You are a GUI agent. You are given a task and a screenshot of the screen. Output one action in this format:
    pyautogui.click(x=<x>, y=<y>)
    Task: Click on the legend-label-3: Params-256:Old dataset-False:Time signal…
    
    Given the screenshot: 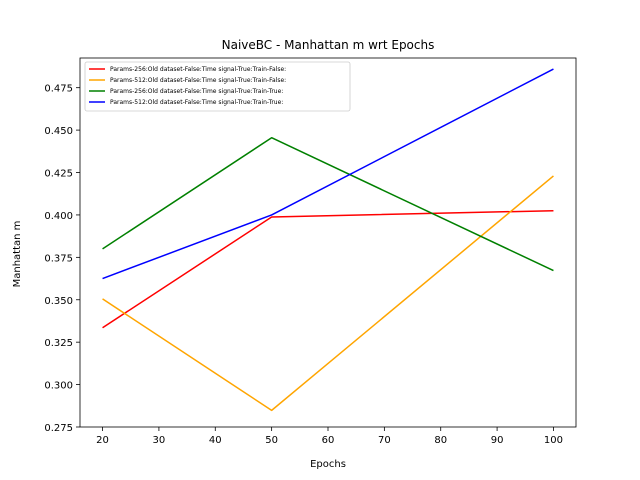 What is the action you would take?
    pyautogui.click(x=196, y=91)
    